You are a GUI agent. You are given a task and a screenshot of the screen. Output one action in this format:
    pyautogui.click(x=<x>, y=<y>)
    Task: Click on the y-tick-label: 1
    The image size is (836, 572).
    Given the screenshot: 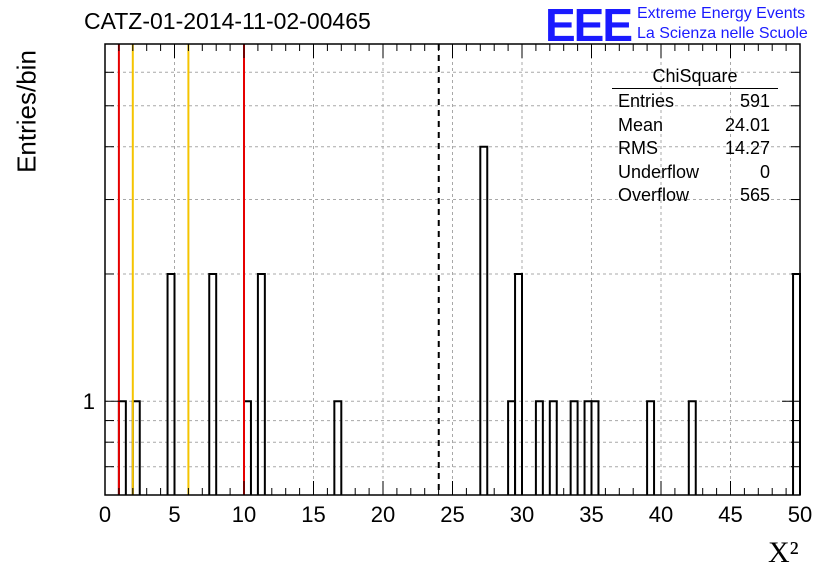 What is the action you would take?
    pyautogui.click(x=89, y=401)
    